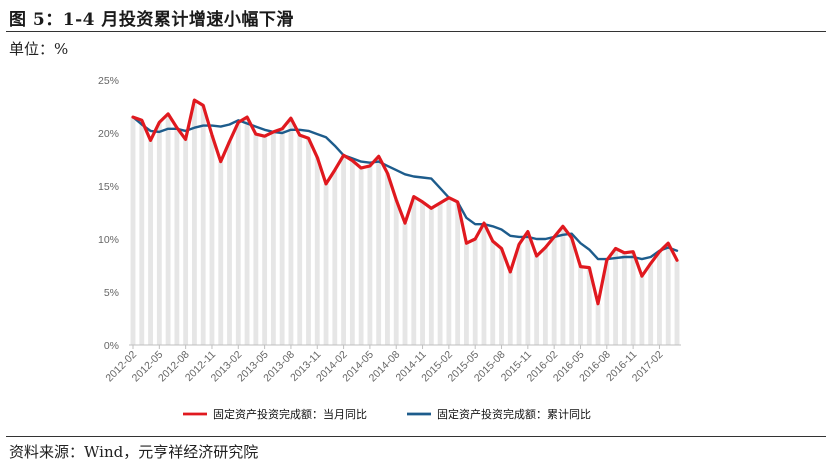  What do you see at coordinates (416, 436) in the screenshot?
I see `source-divider` at bounding box center [416, 436].